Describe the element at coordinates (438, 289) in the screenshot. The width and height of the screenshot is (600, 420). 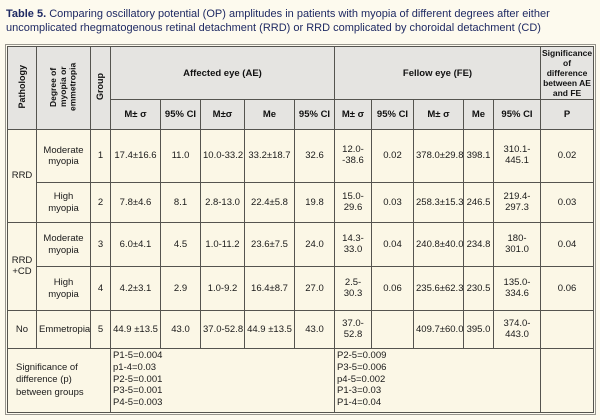
I see `cell-fe-m-sigma-2: 235.6±62.3` at that location.